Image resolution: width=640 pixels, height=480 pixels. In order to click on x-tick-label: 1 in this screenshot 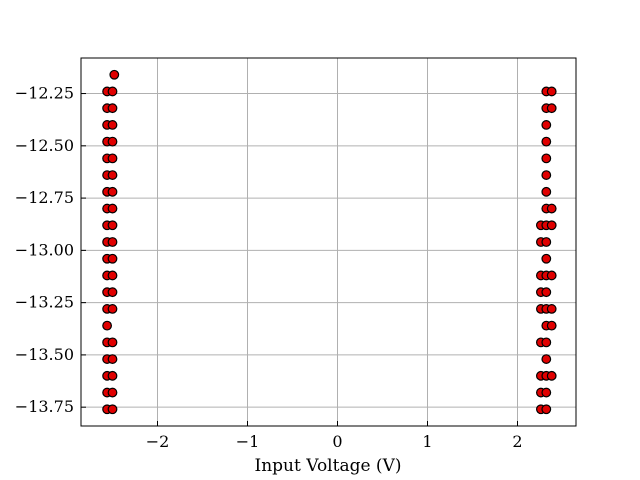, I will do `click(427, 441)`.